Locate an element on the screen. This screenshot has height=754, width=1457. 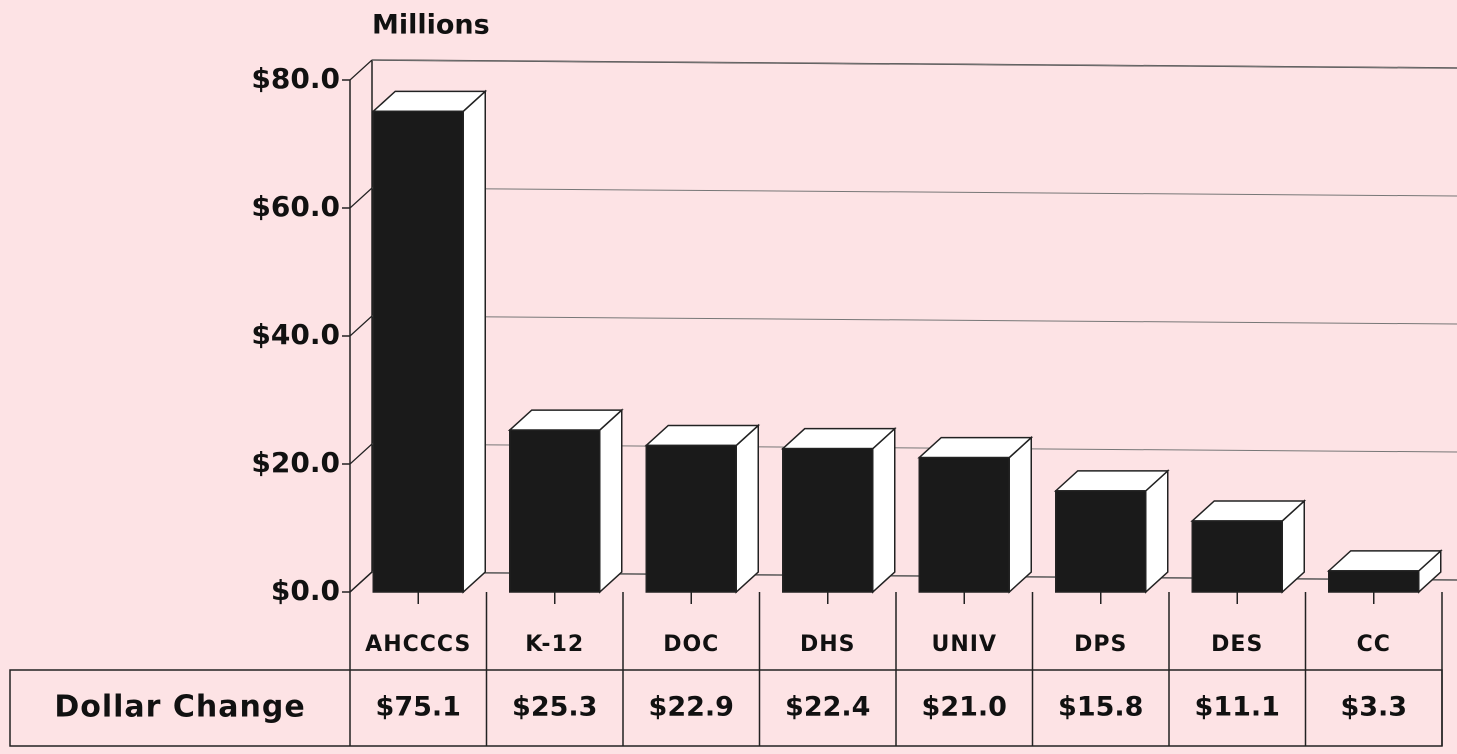
table-value: $22.9 is located at coordinates (691, 707).